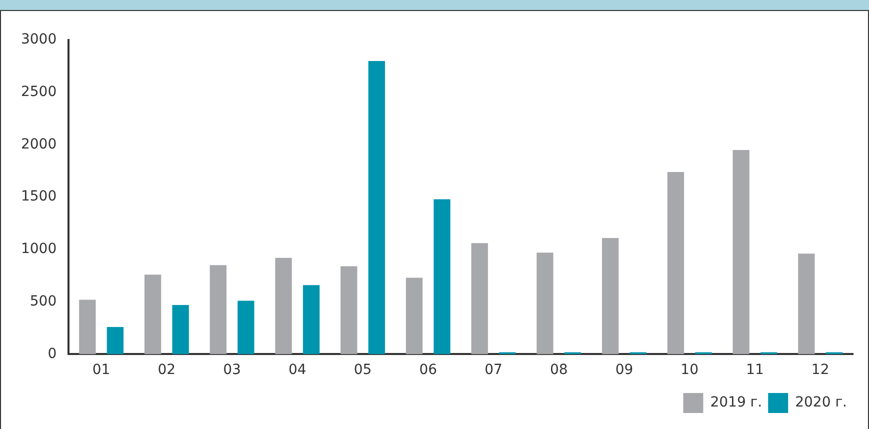  What do you see at coordinates (52, 354) in the screenshot?
I see `y-tick-label: 0` at bounding box center [52, 354].